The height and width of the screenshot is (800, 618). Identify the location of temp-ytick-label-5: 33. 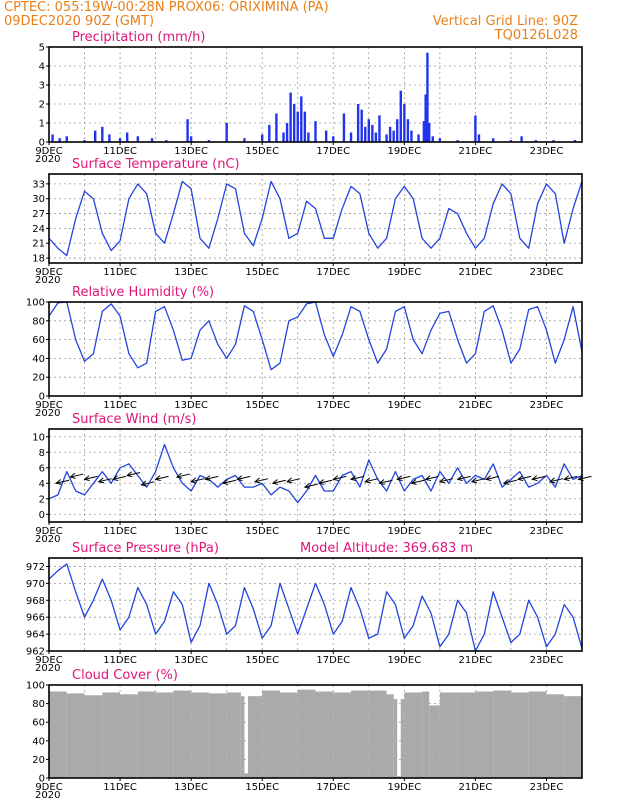
(38, 184).